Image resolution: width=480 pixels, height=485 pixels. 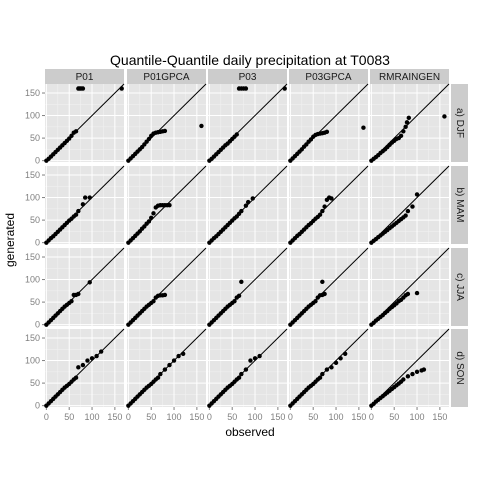 I want to click on row-strip-label: c) JJA, so click(x=459, y=287).